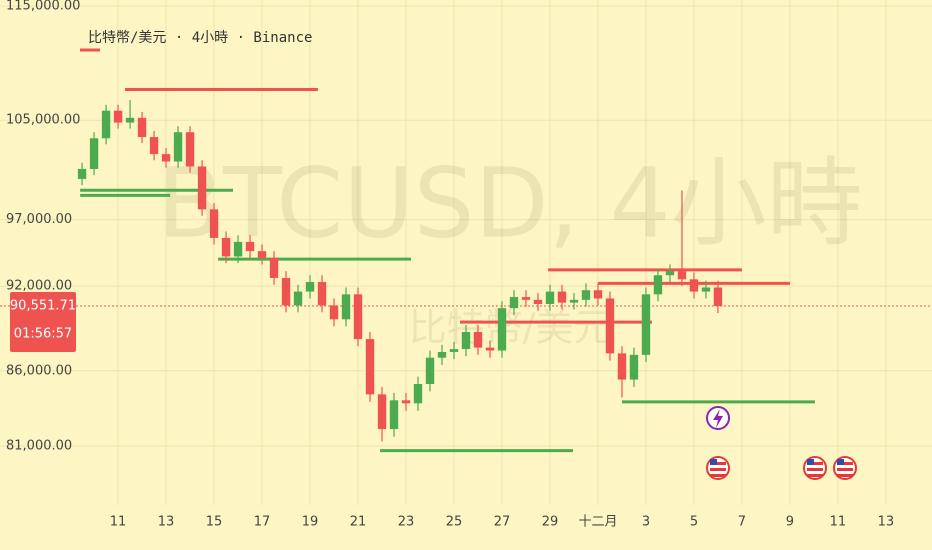  Describe the element at coordinates (39, 370) in the screenshot. I see `y-tick-label: 86,000.00` at that location.